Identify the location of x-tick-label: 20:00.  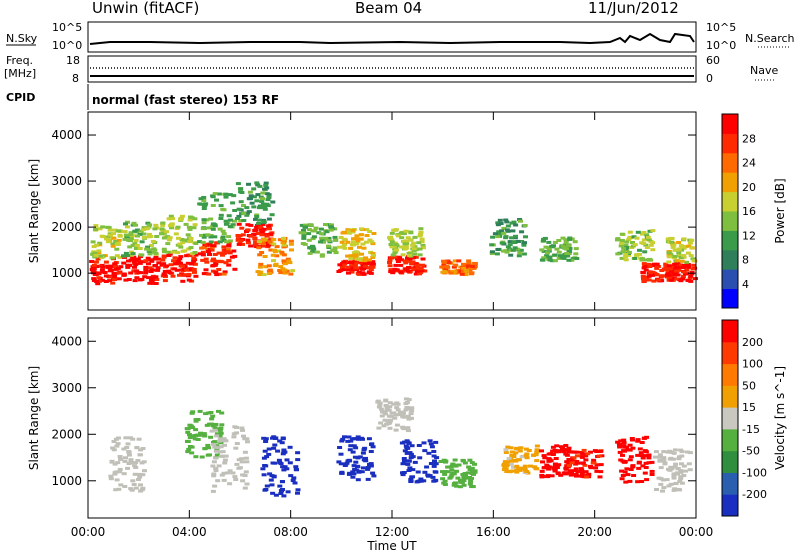
(594, 532).